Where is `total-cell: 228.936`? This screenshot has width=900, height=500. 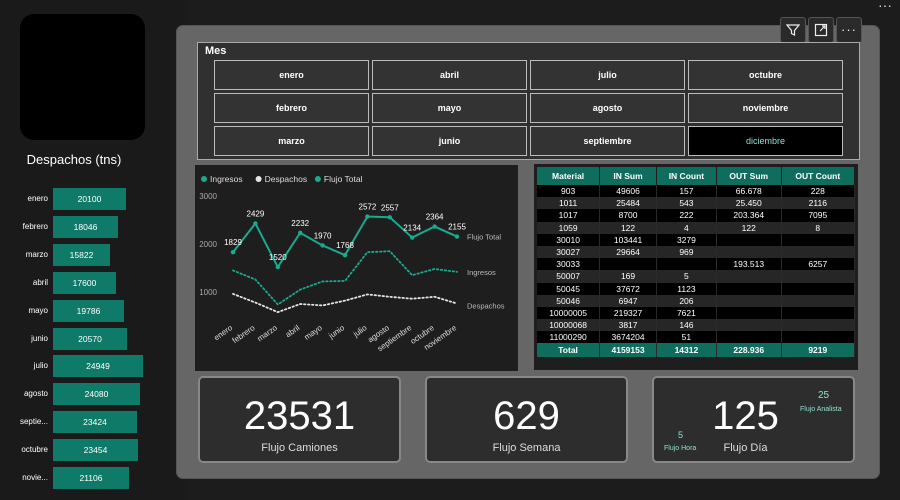 total-cell: 228.936 is located at coordinates (749, 350).